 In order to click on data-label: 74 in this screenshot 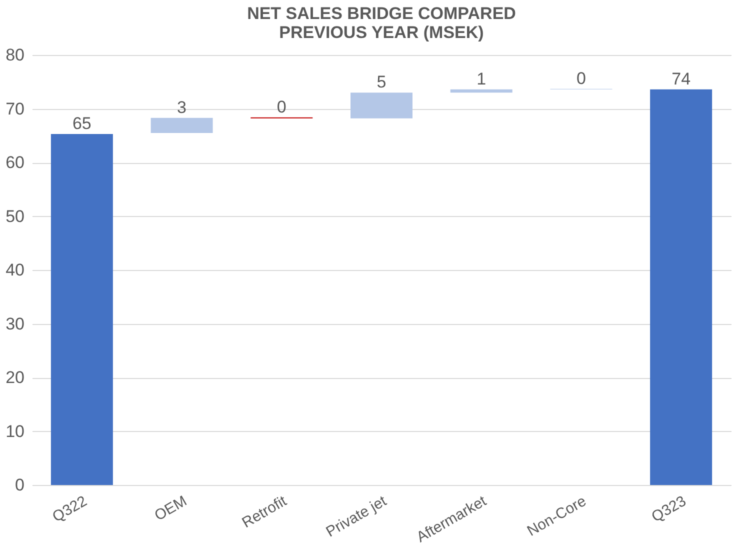, I will do `click(681, 78)`.